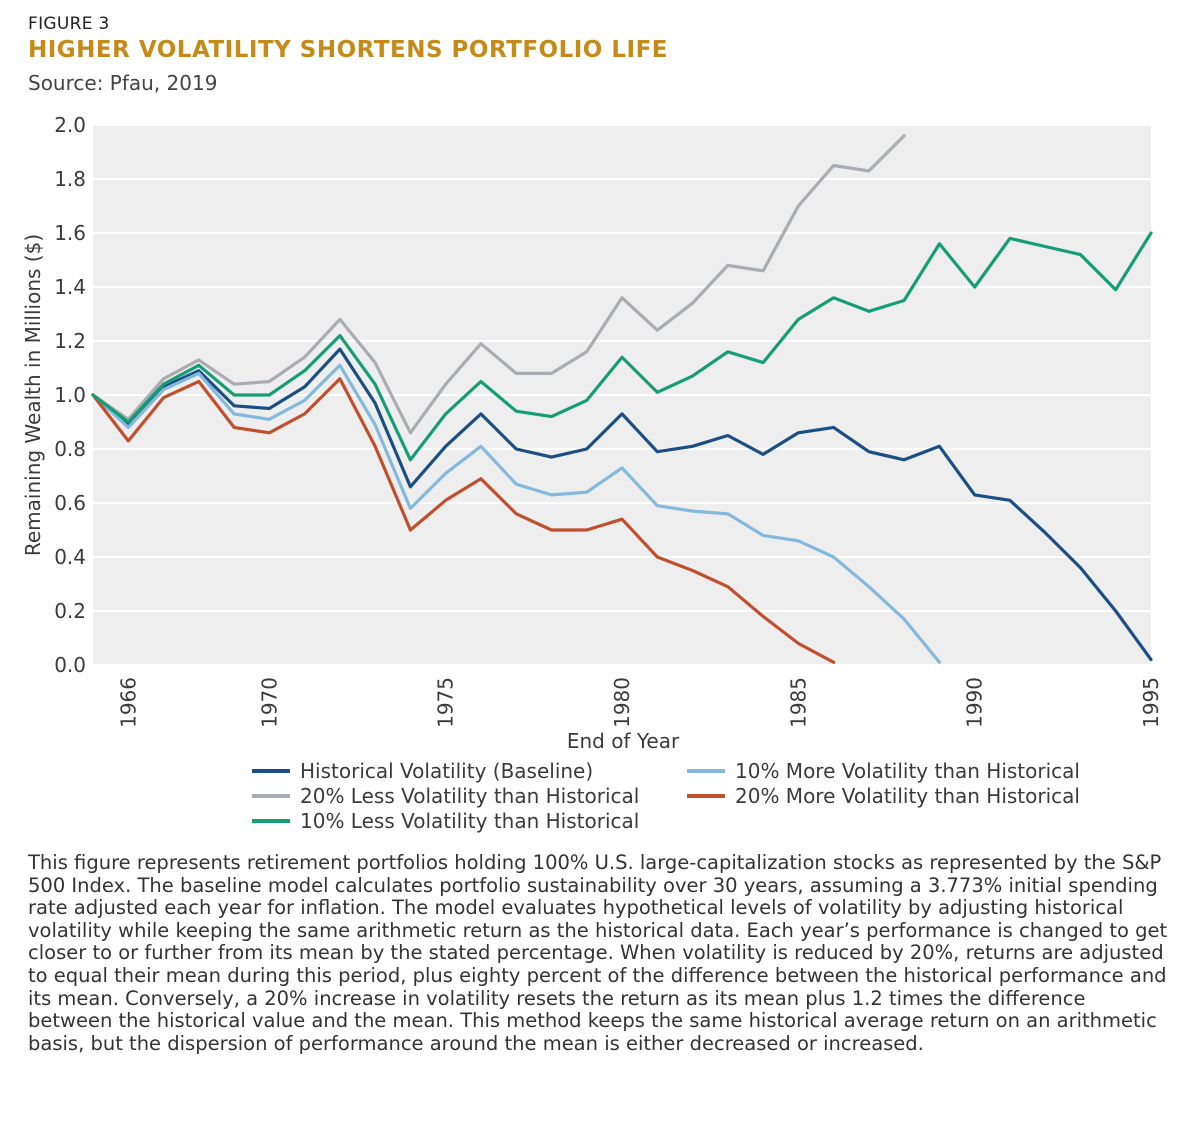 The image size is (1191, 1123). What do you see at coordinates (269, 702) in the screenshot?
I see `x-tick-label: 1970` at bounding box center [269, 702].